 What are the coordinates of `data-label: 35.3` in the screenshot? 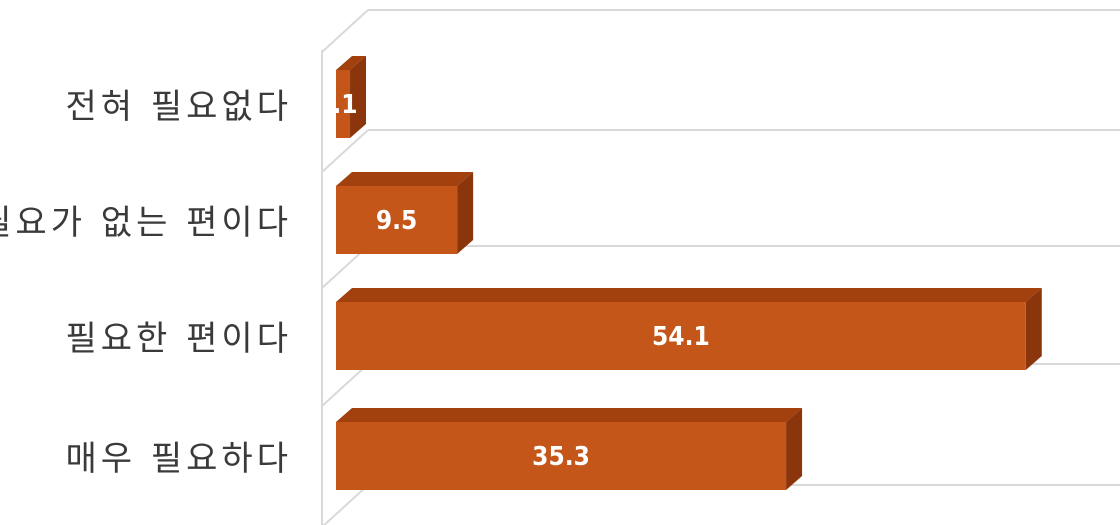 It's located at (561, 457).